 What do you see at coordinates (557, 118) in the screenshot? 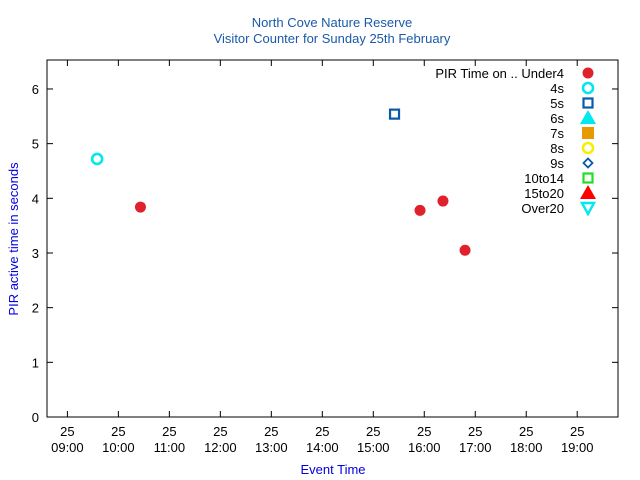
I see `legend-label: 6s` at bounding box center [557, 118].